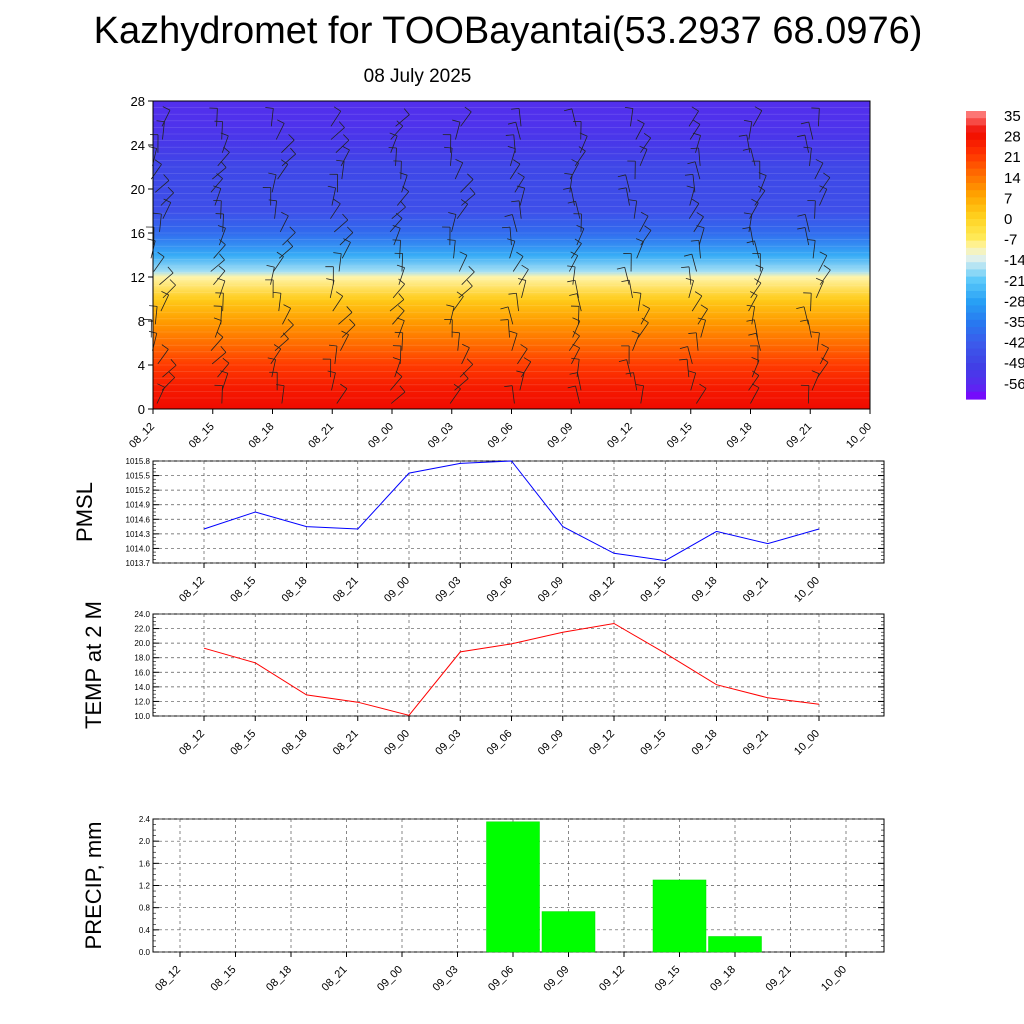 The image size is (1024, 1024). I want to click on pmsl-x-tick-label: 09_00, so click(397, 590).